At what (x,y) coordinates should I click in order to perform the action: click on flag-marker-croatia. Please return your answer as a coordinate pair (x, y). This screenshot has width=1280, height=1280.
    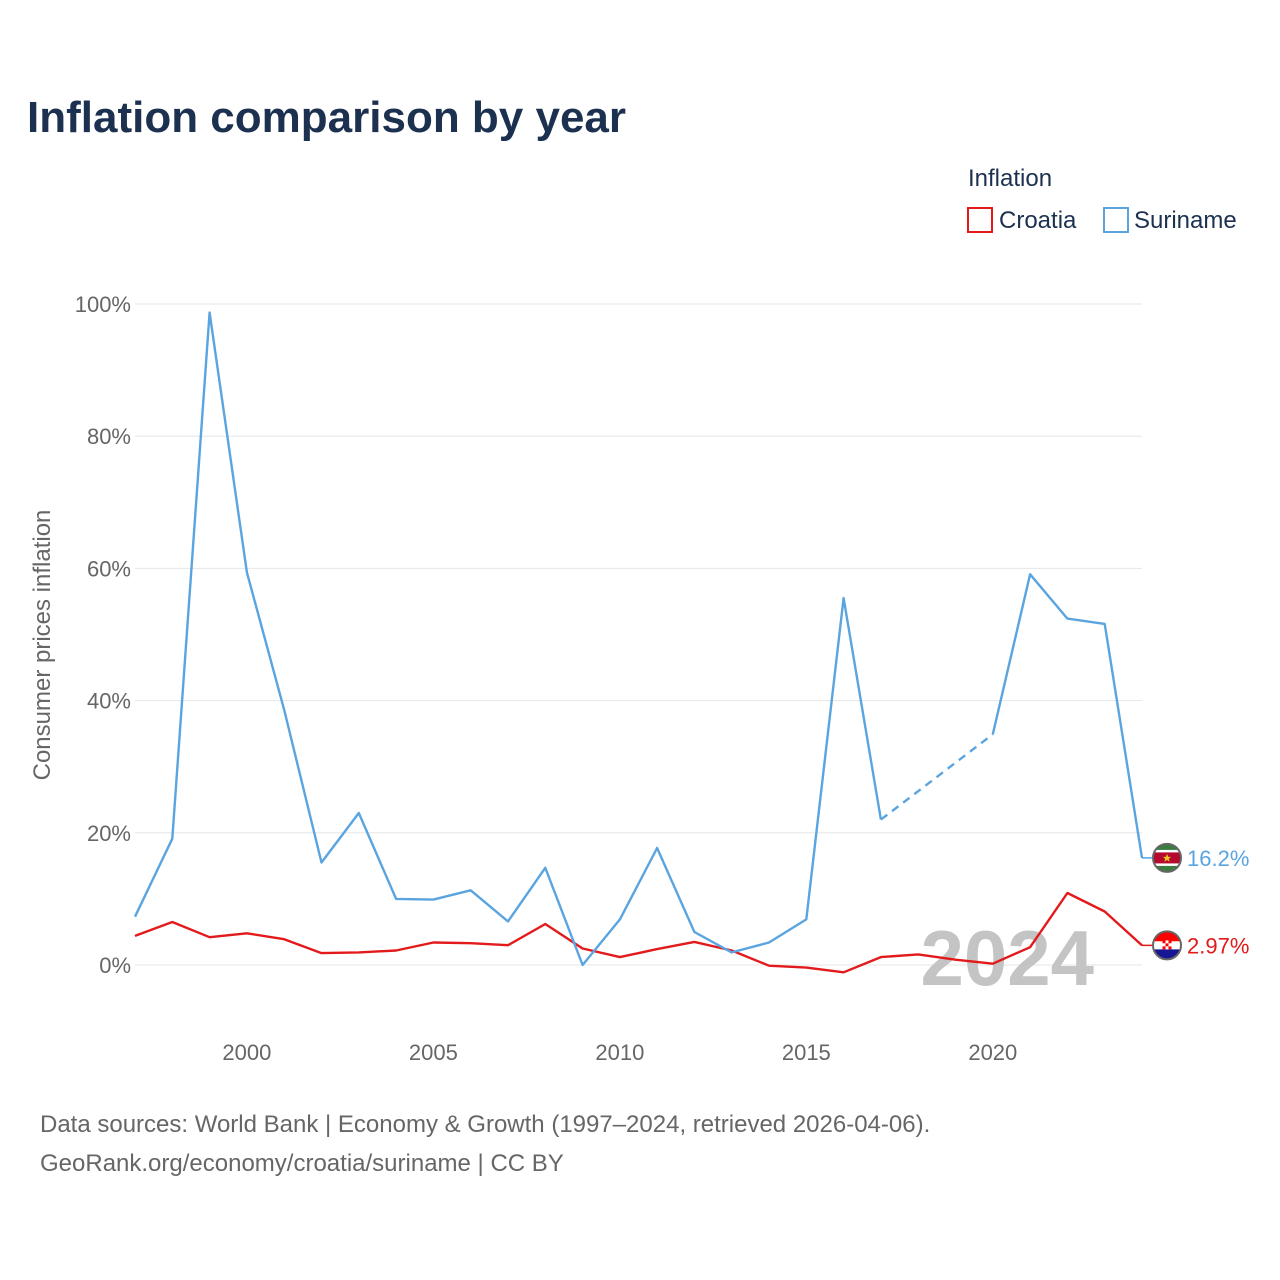
    Looking at the image, I should click on (1167, 945).